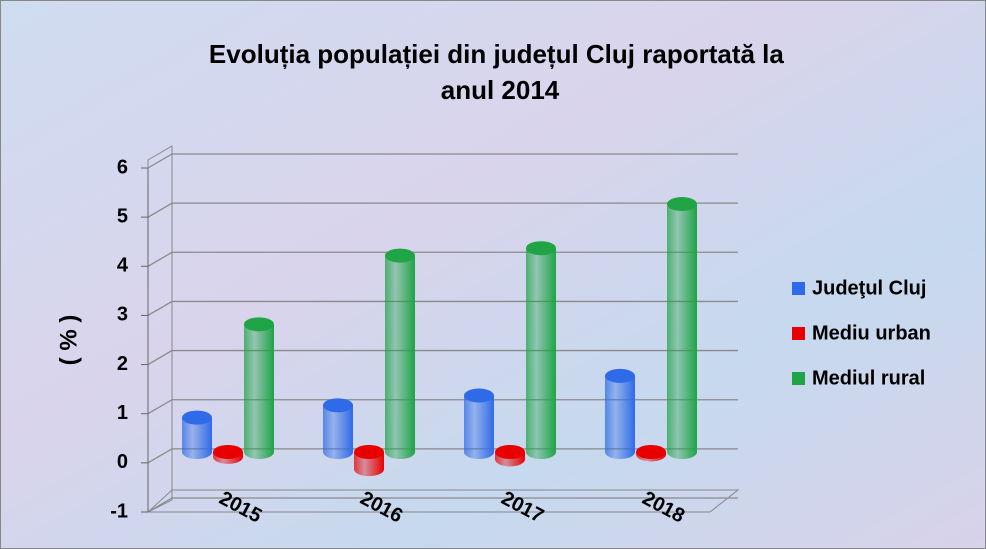 This screenshot has height=549, width=986. Describe the element at coordinates (122, 462) in the screenshot. I see `y-tick-label: 0` at that location.